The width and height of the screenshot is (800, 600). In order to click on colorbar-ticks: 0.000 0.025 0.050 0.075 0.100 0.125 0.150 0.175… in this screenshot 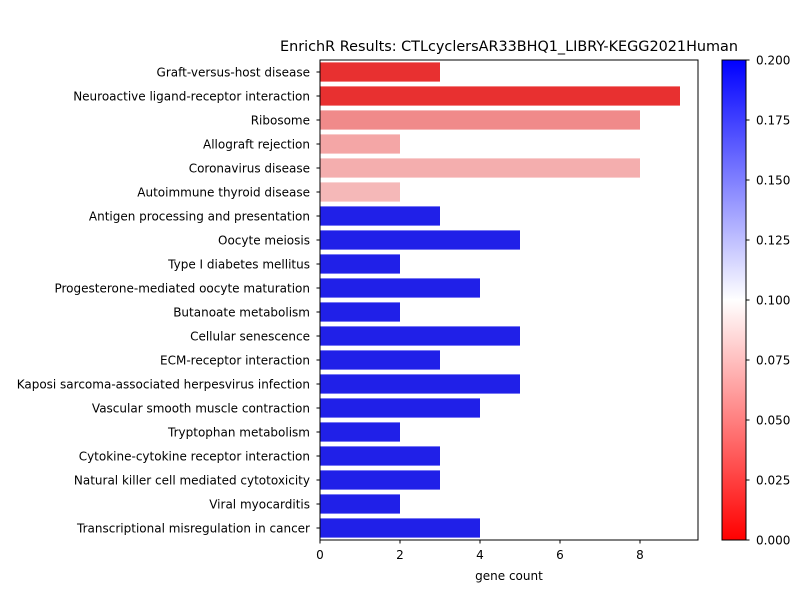, I will do `click(768, 300)`.